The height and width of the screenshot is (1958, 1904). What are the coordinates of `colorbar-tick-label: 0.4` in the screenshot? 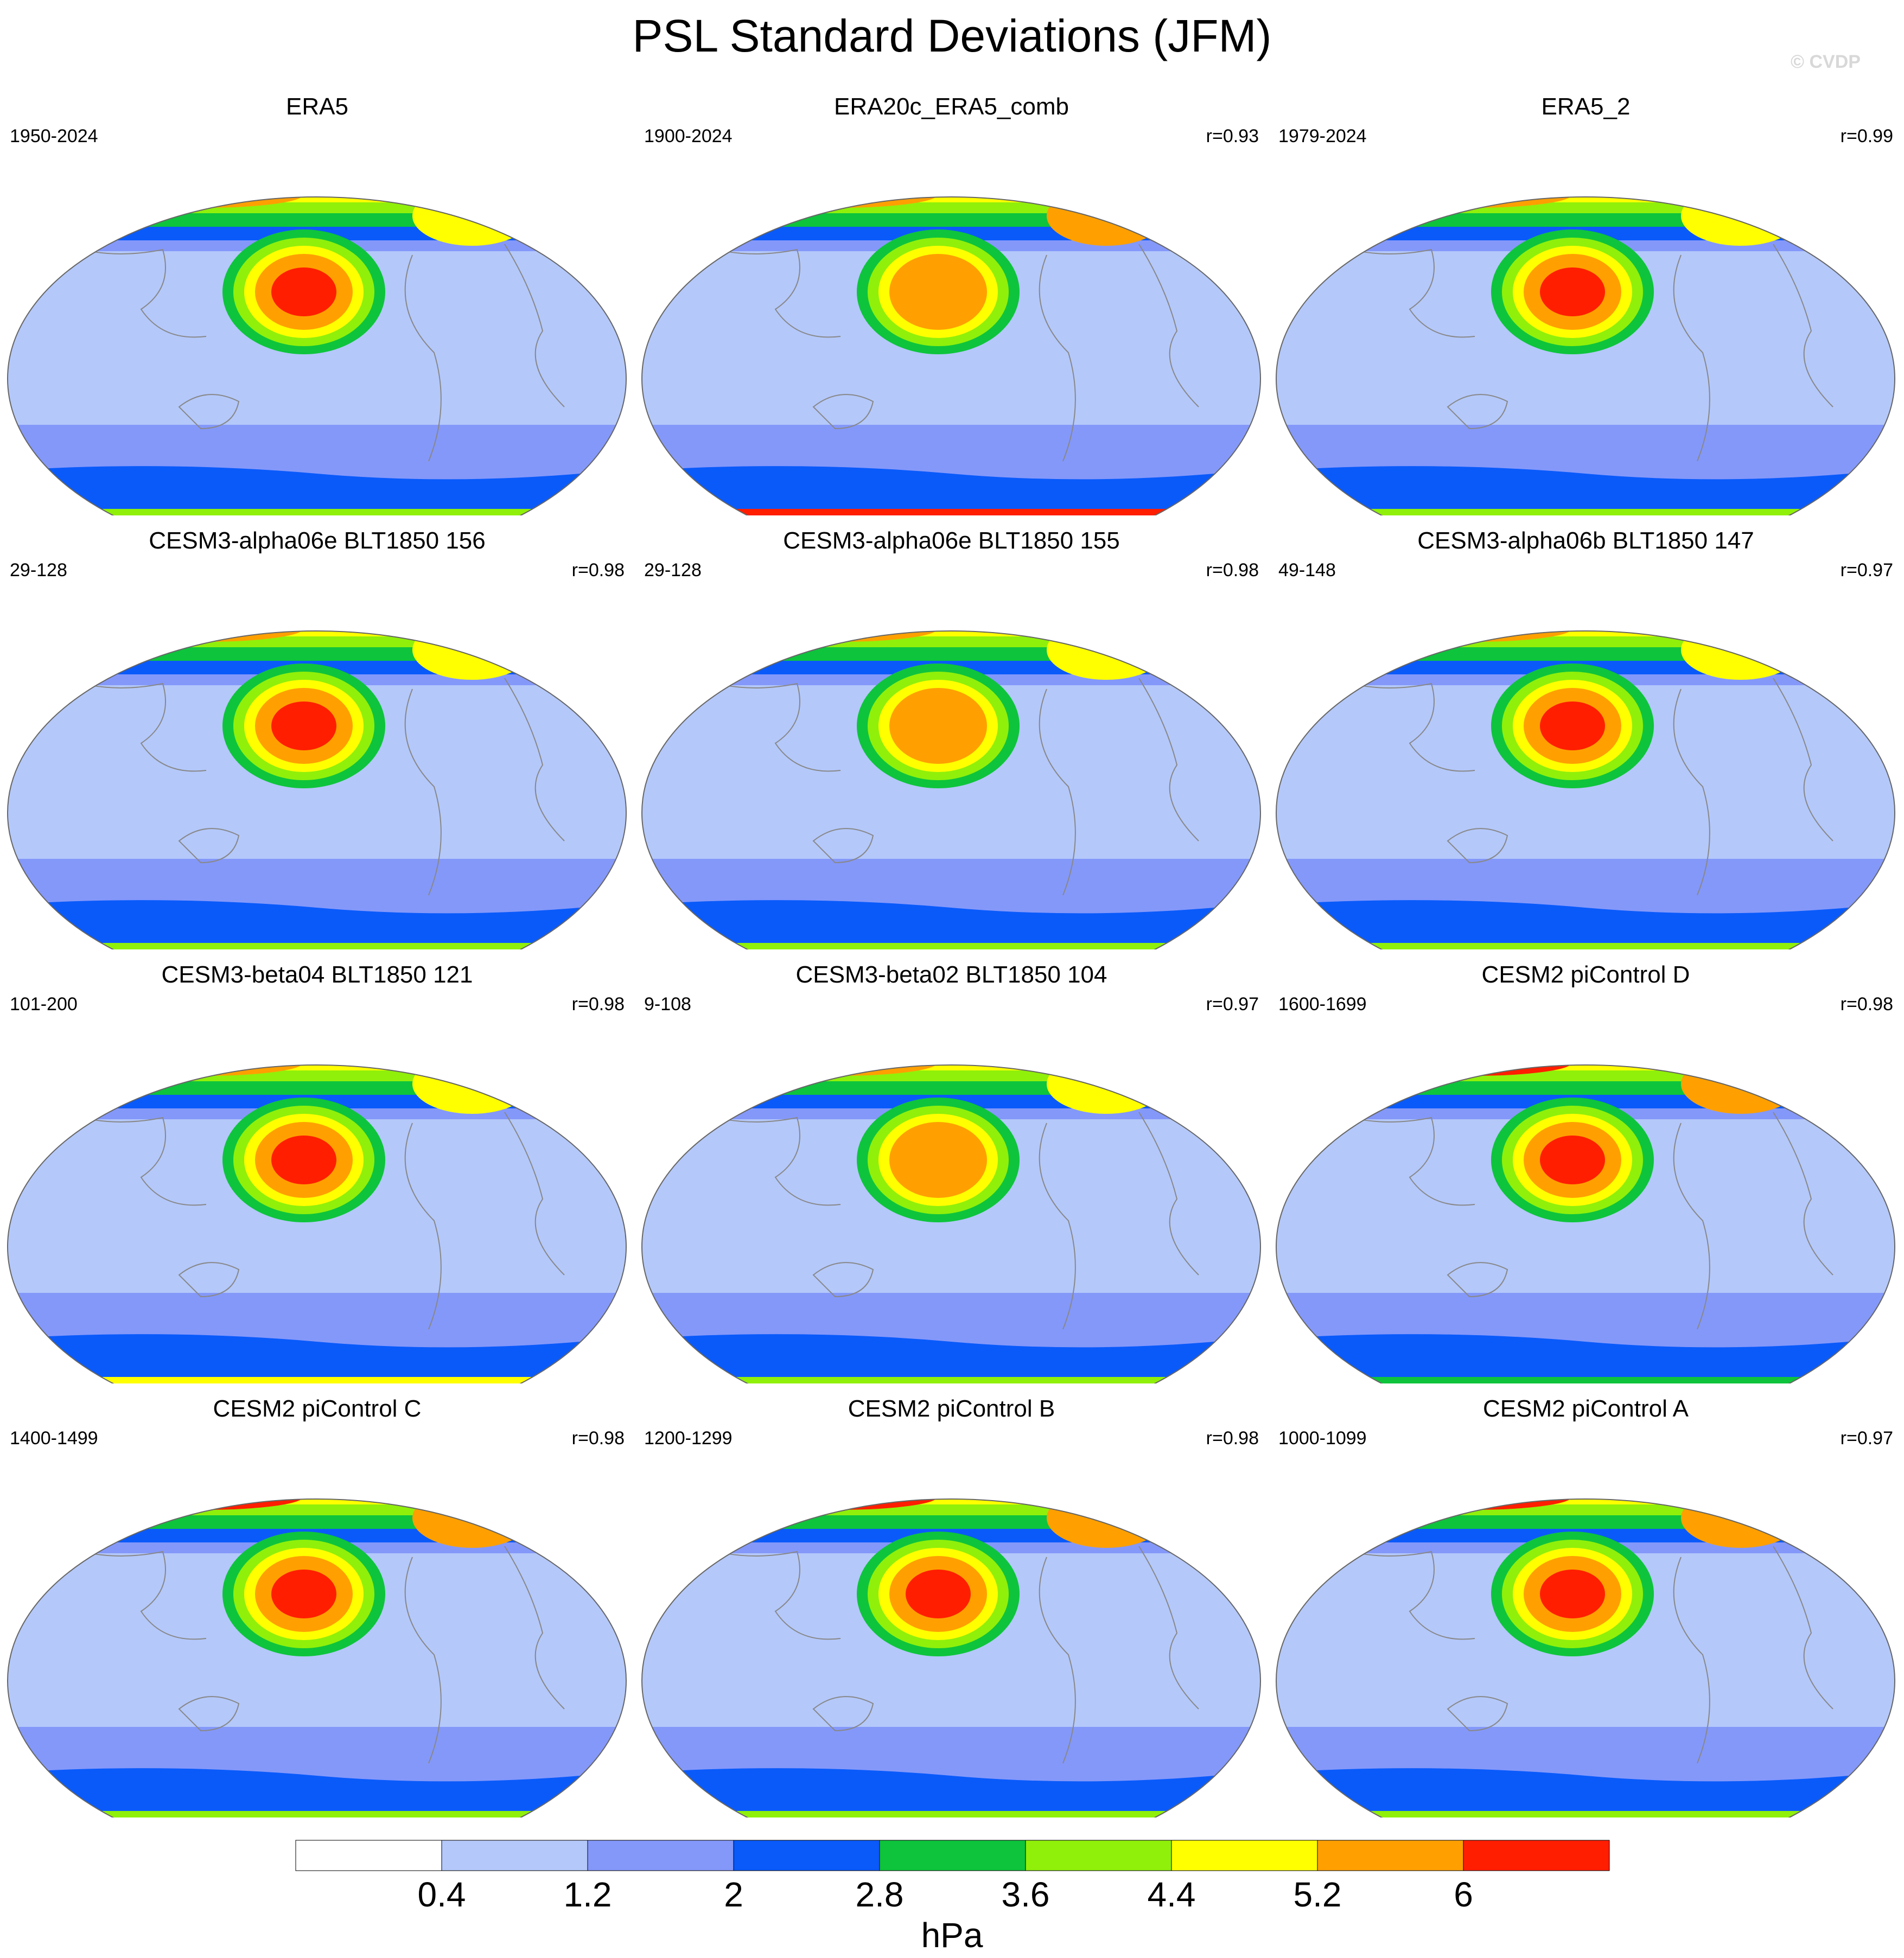 It's located at (442, 1894).